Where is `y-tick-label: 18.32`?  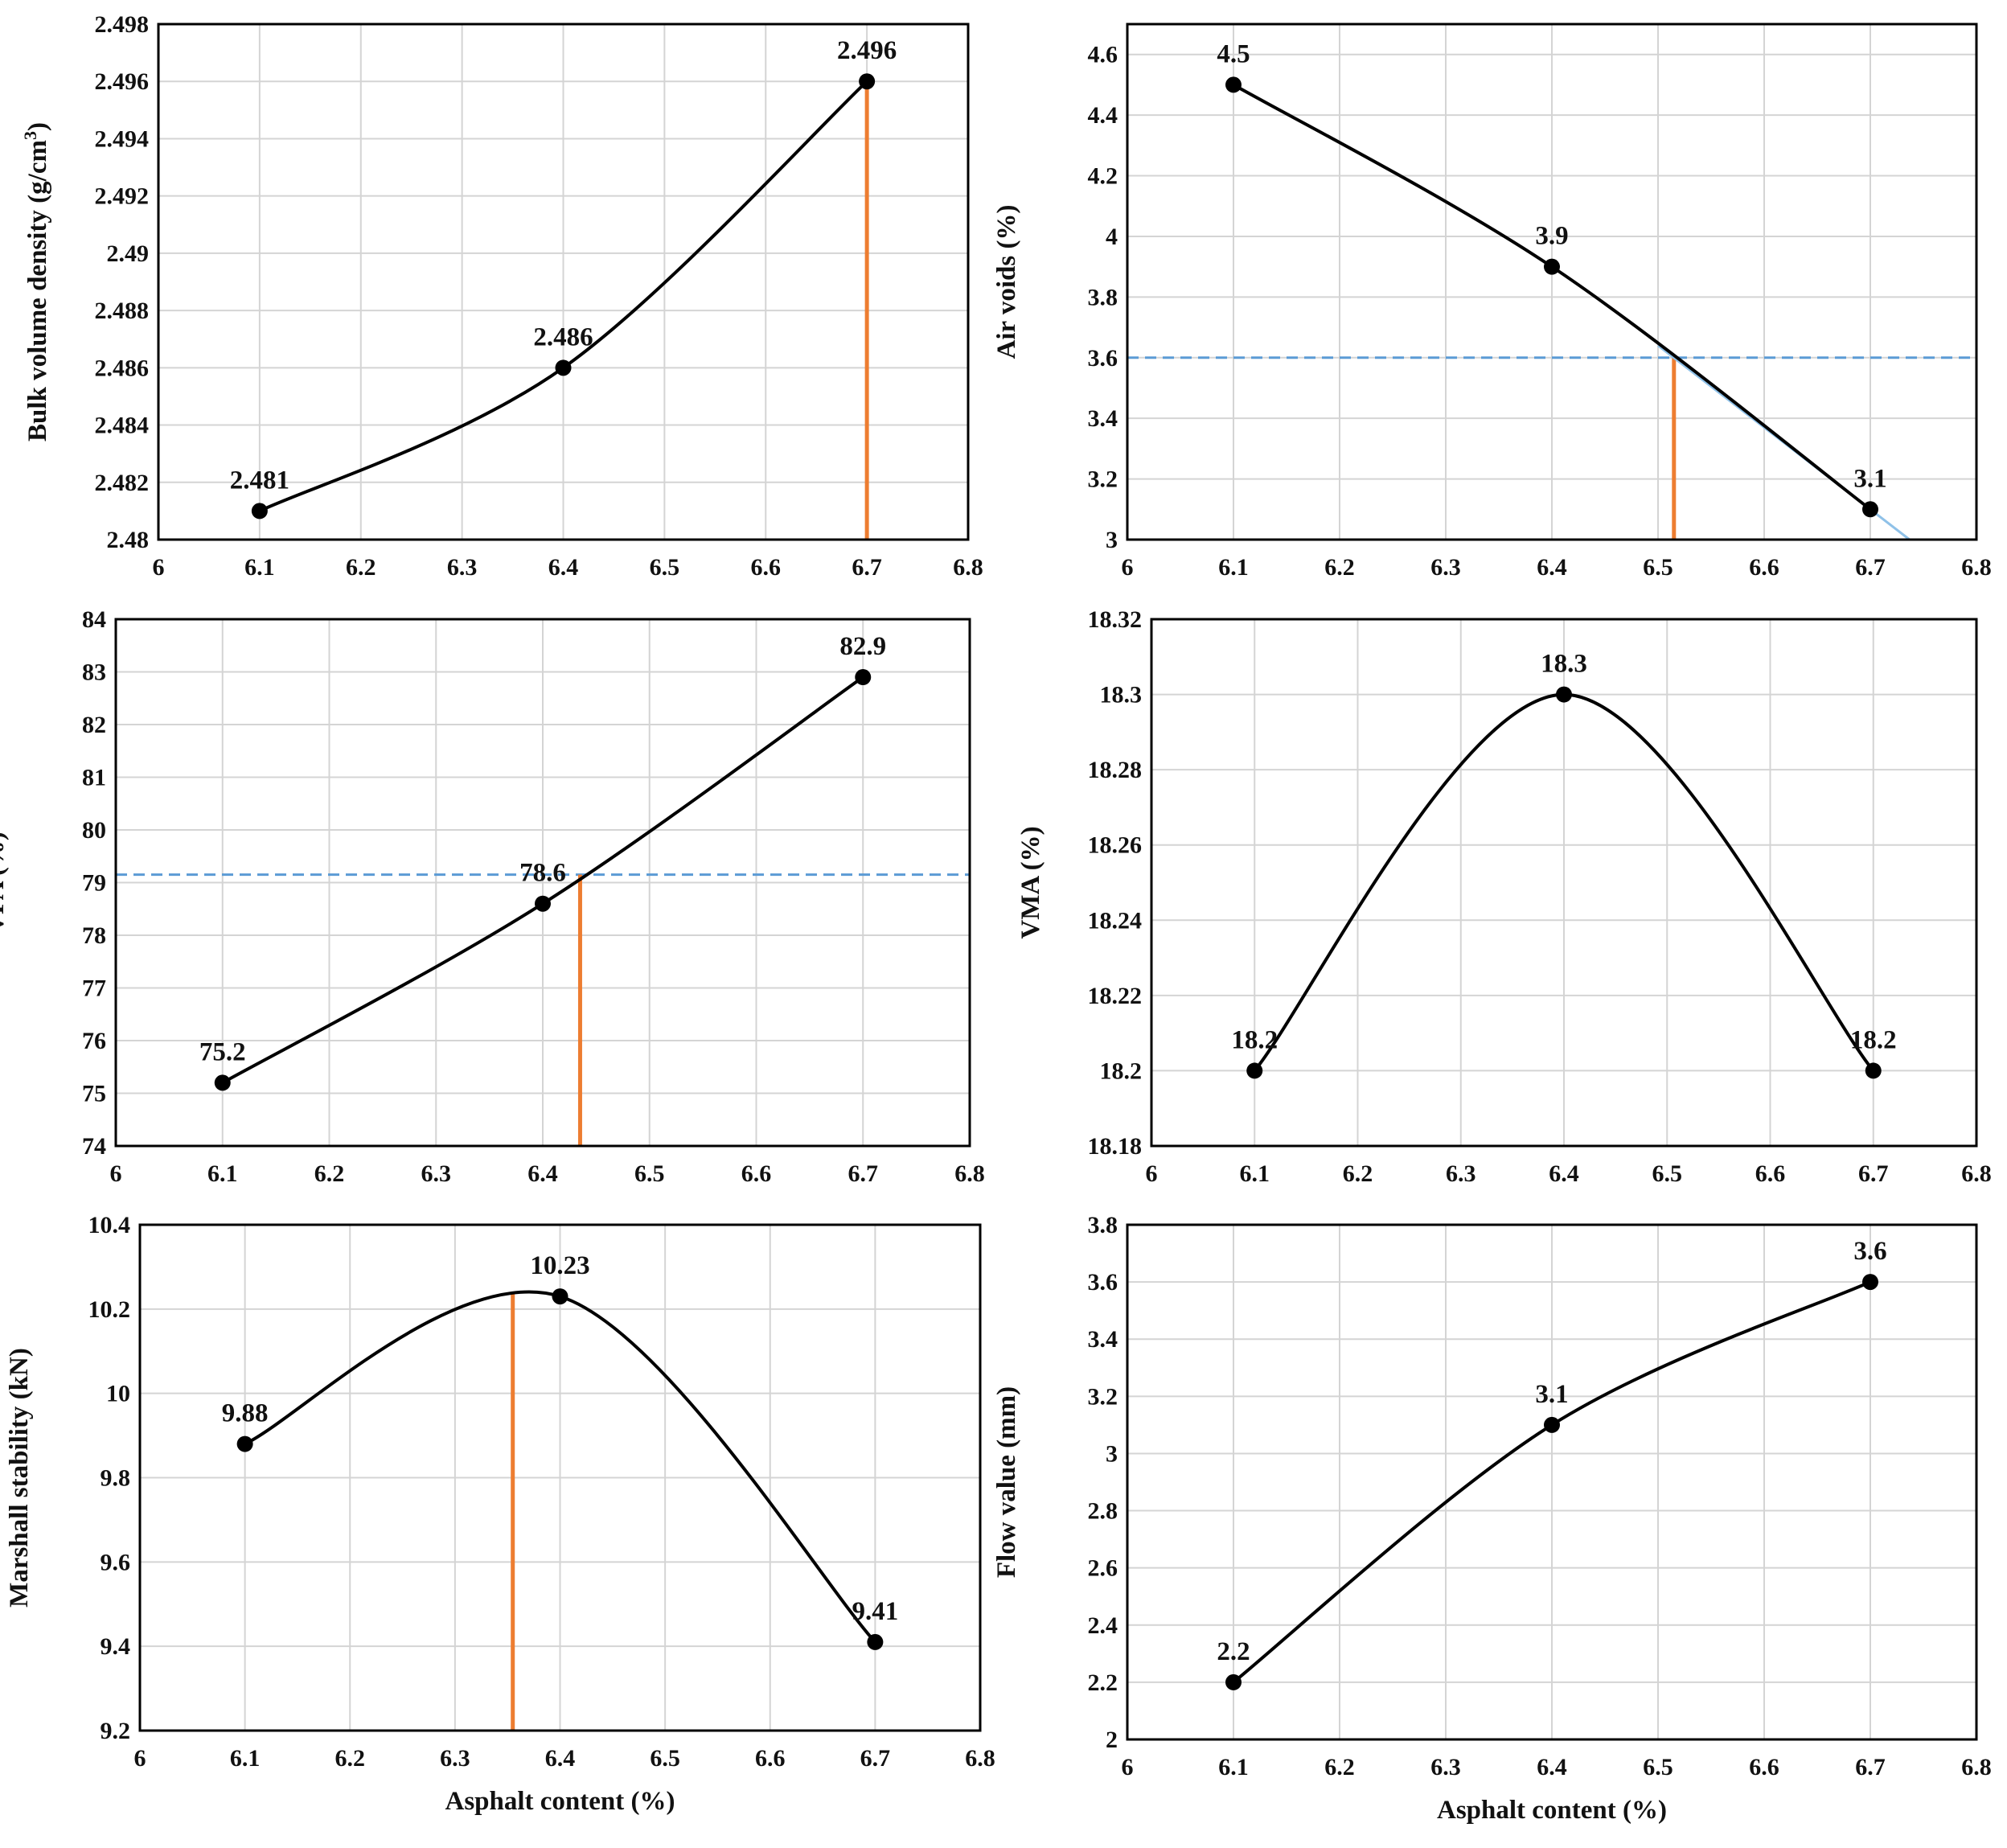
y-tick-label: 18.32 is located at coordinates (1115, 619).